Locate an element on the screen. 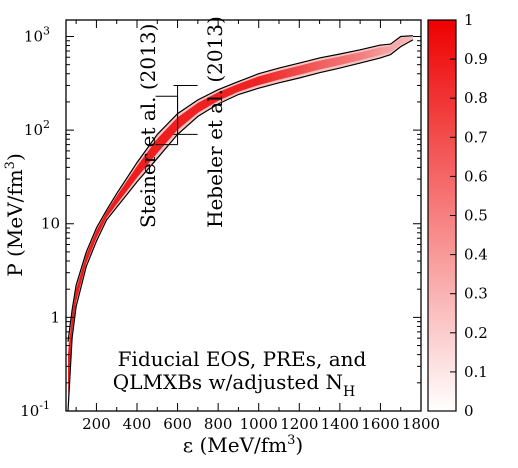 This screenshot has height=468, width=518. legend-subscript: H is located at coordinates (349, 392).